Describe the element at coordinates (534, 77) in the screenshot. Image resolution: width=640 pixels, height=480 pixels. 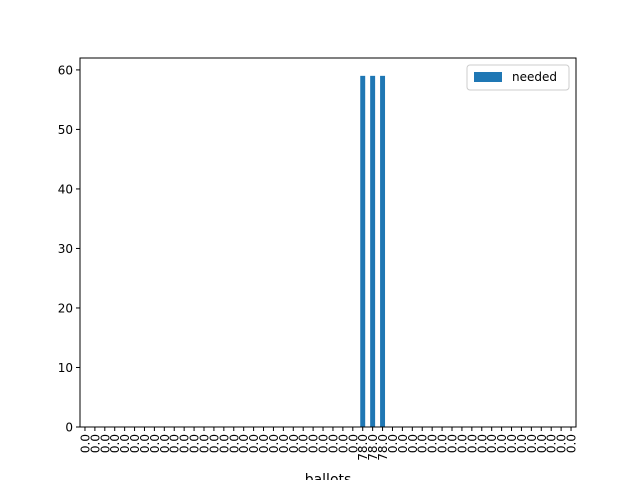
I see `legend-label: needed` at that location.